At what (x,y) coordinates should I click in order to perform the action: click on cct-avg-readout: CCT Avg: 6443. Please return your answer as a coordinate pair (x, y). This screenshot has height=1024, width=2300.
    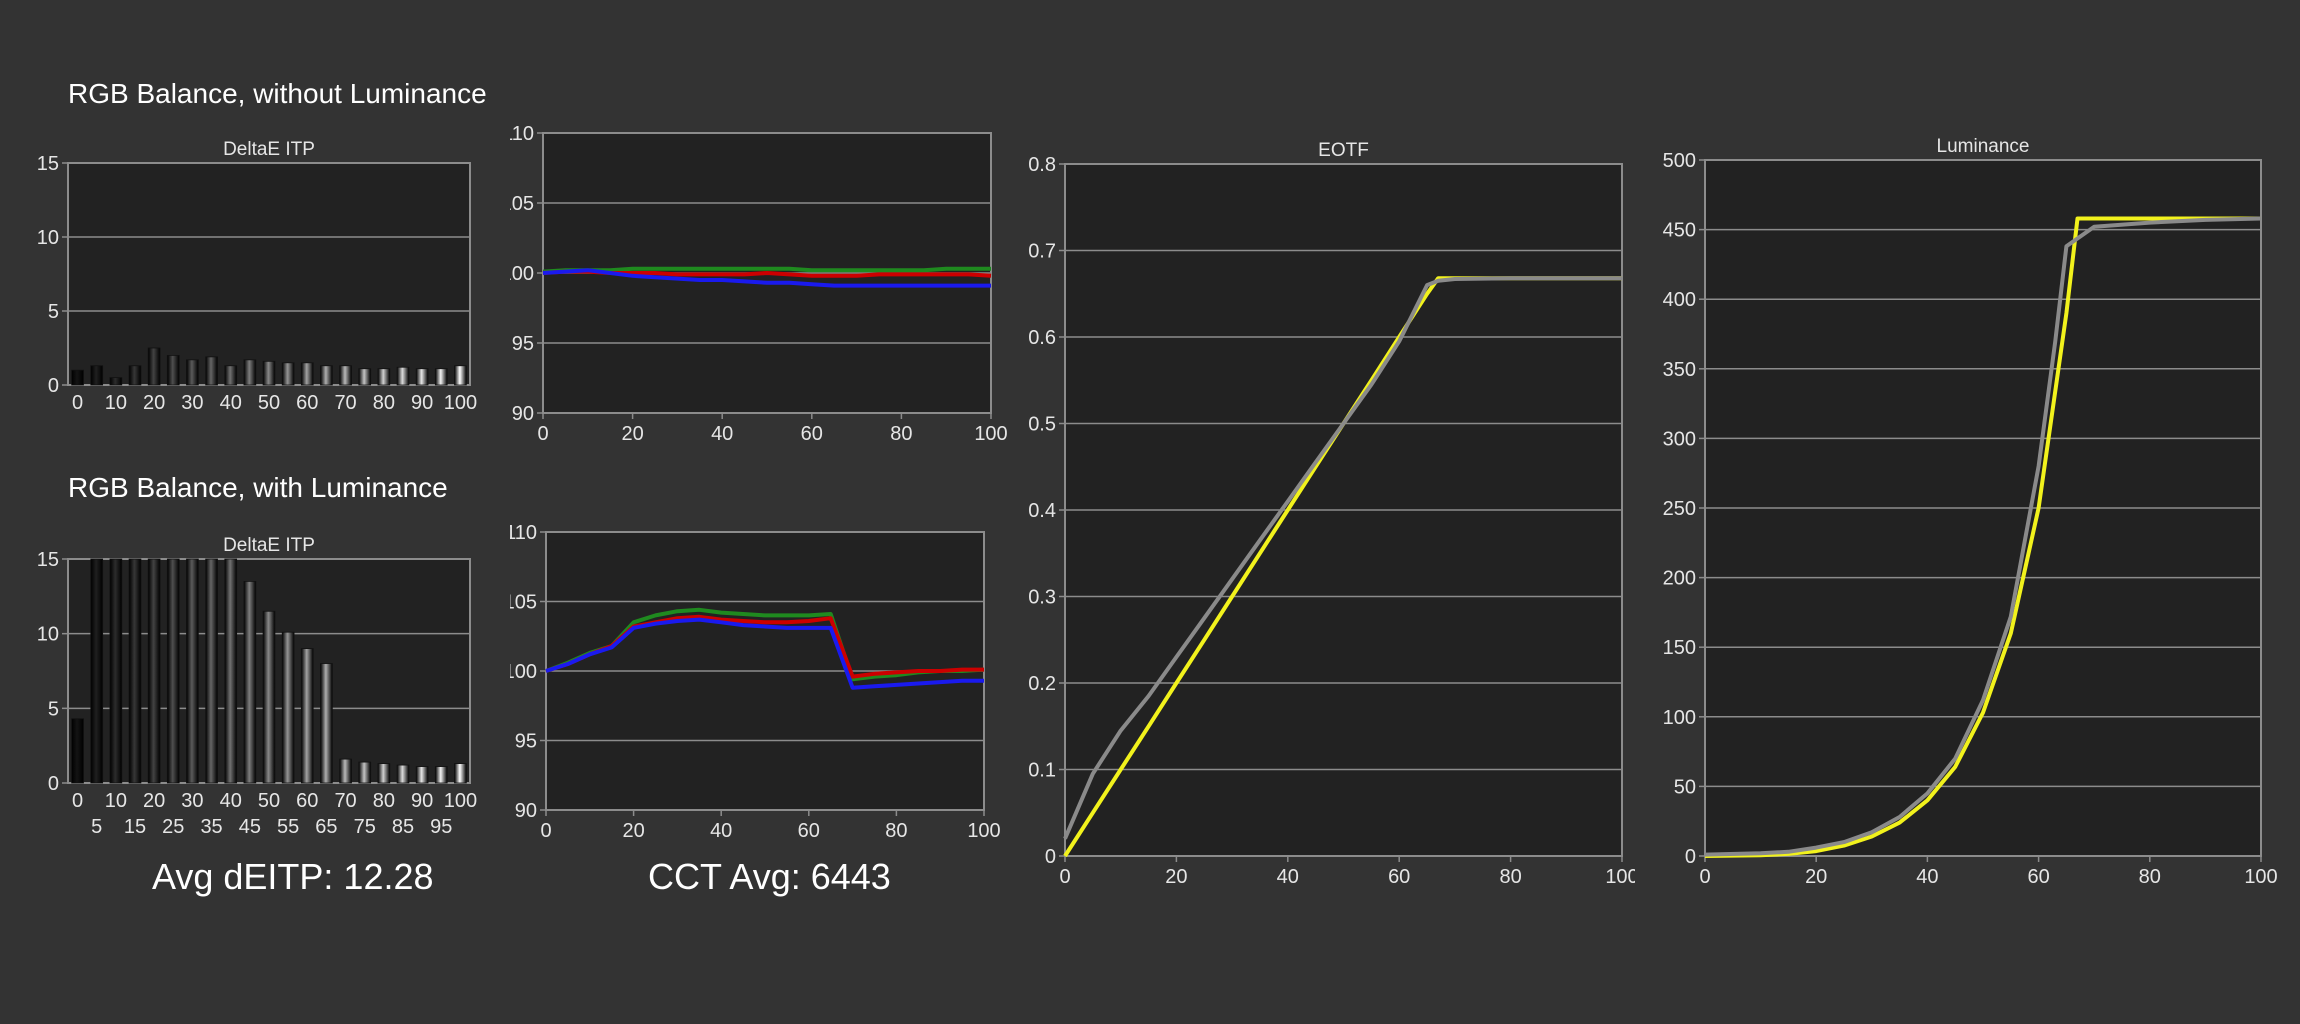
    Looking at the image, I should click on (769, 876).